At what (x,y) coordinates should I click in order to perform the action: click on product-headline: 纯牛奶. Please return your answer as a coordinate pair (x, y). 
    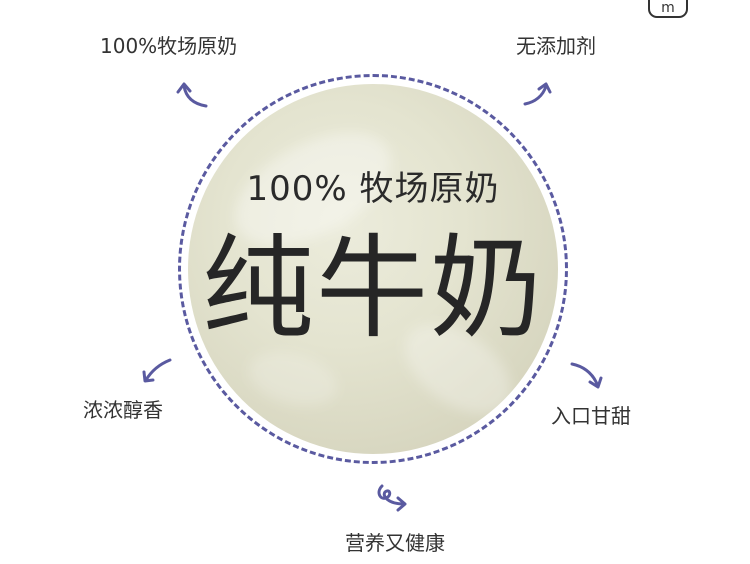
    Looking at the image, I should click on (373, 289).